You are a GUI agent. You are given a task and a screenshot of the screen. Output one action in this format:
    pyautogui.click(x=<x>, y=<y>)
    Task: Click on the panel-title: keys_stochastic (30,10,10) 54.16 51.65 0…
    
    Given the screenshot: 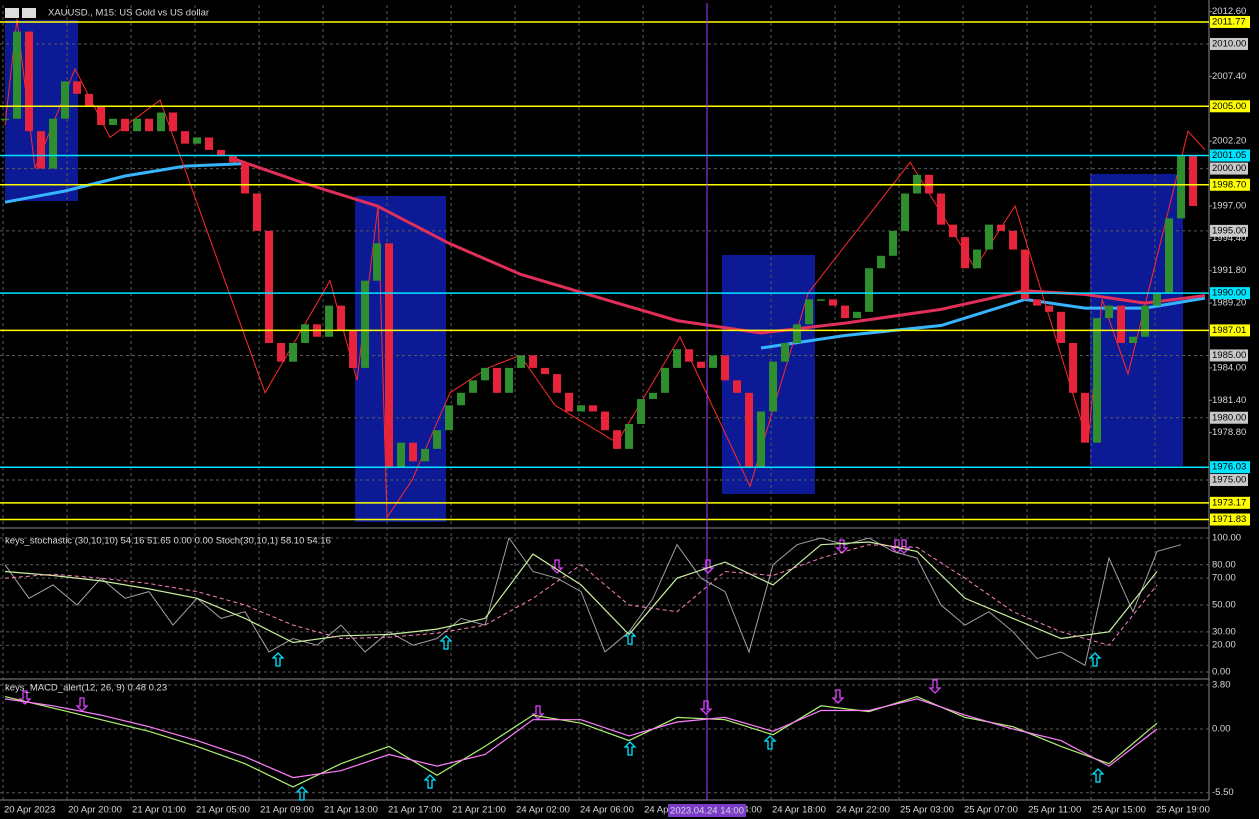 What is the action you would take?
    pyautogui.click(x=168, y=541)
    